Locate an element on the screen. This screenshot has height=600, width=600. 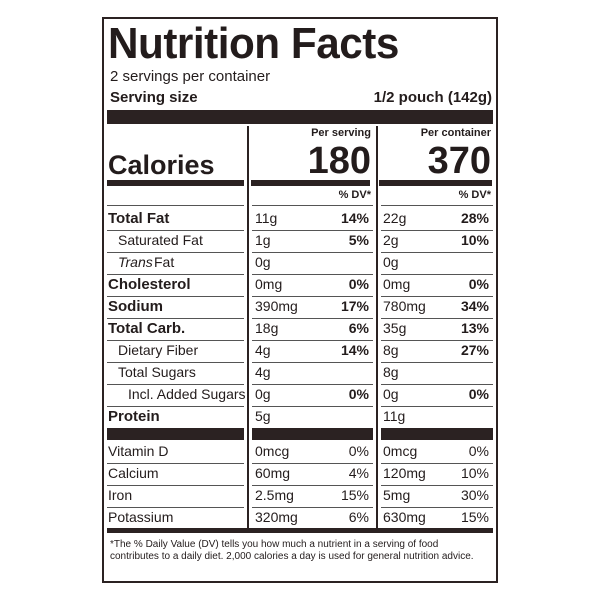
dv-heading: % DV* is located at coordinates (354, 195).